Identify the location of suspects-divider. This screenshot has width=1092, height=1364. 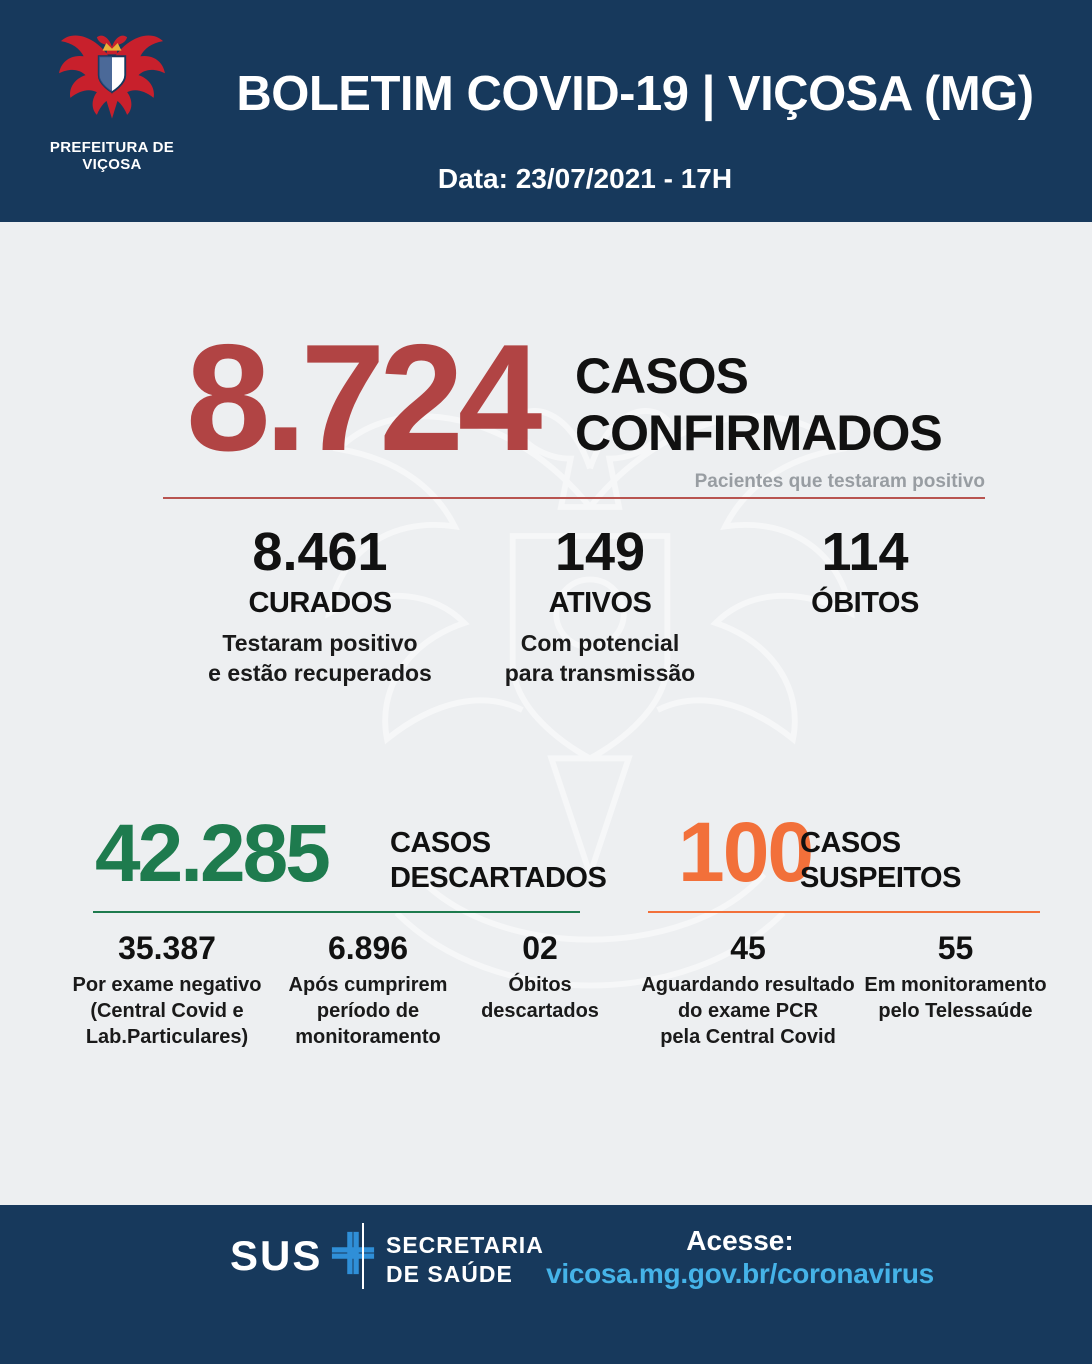
(844, 912).